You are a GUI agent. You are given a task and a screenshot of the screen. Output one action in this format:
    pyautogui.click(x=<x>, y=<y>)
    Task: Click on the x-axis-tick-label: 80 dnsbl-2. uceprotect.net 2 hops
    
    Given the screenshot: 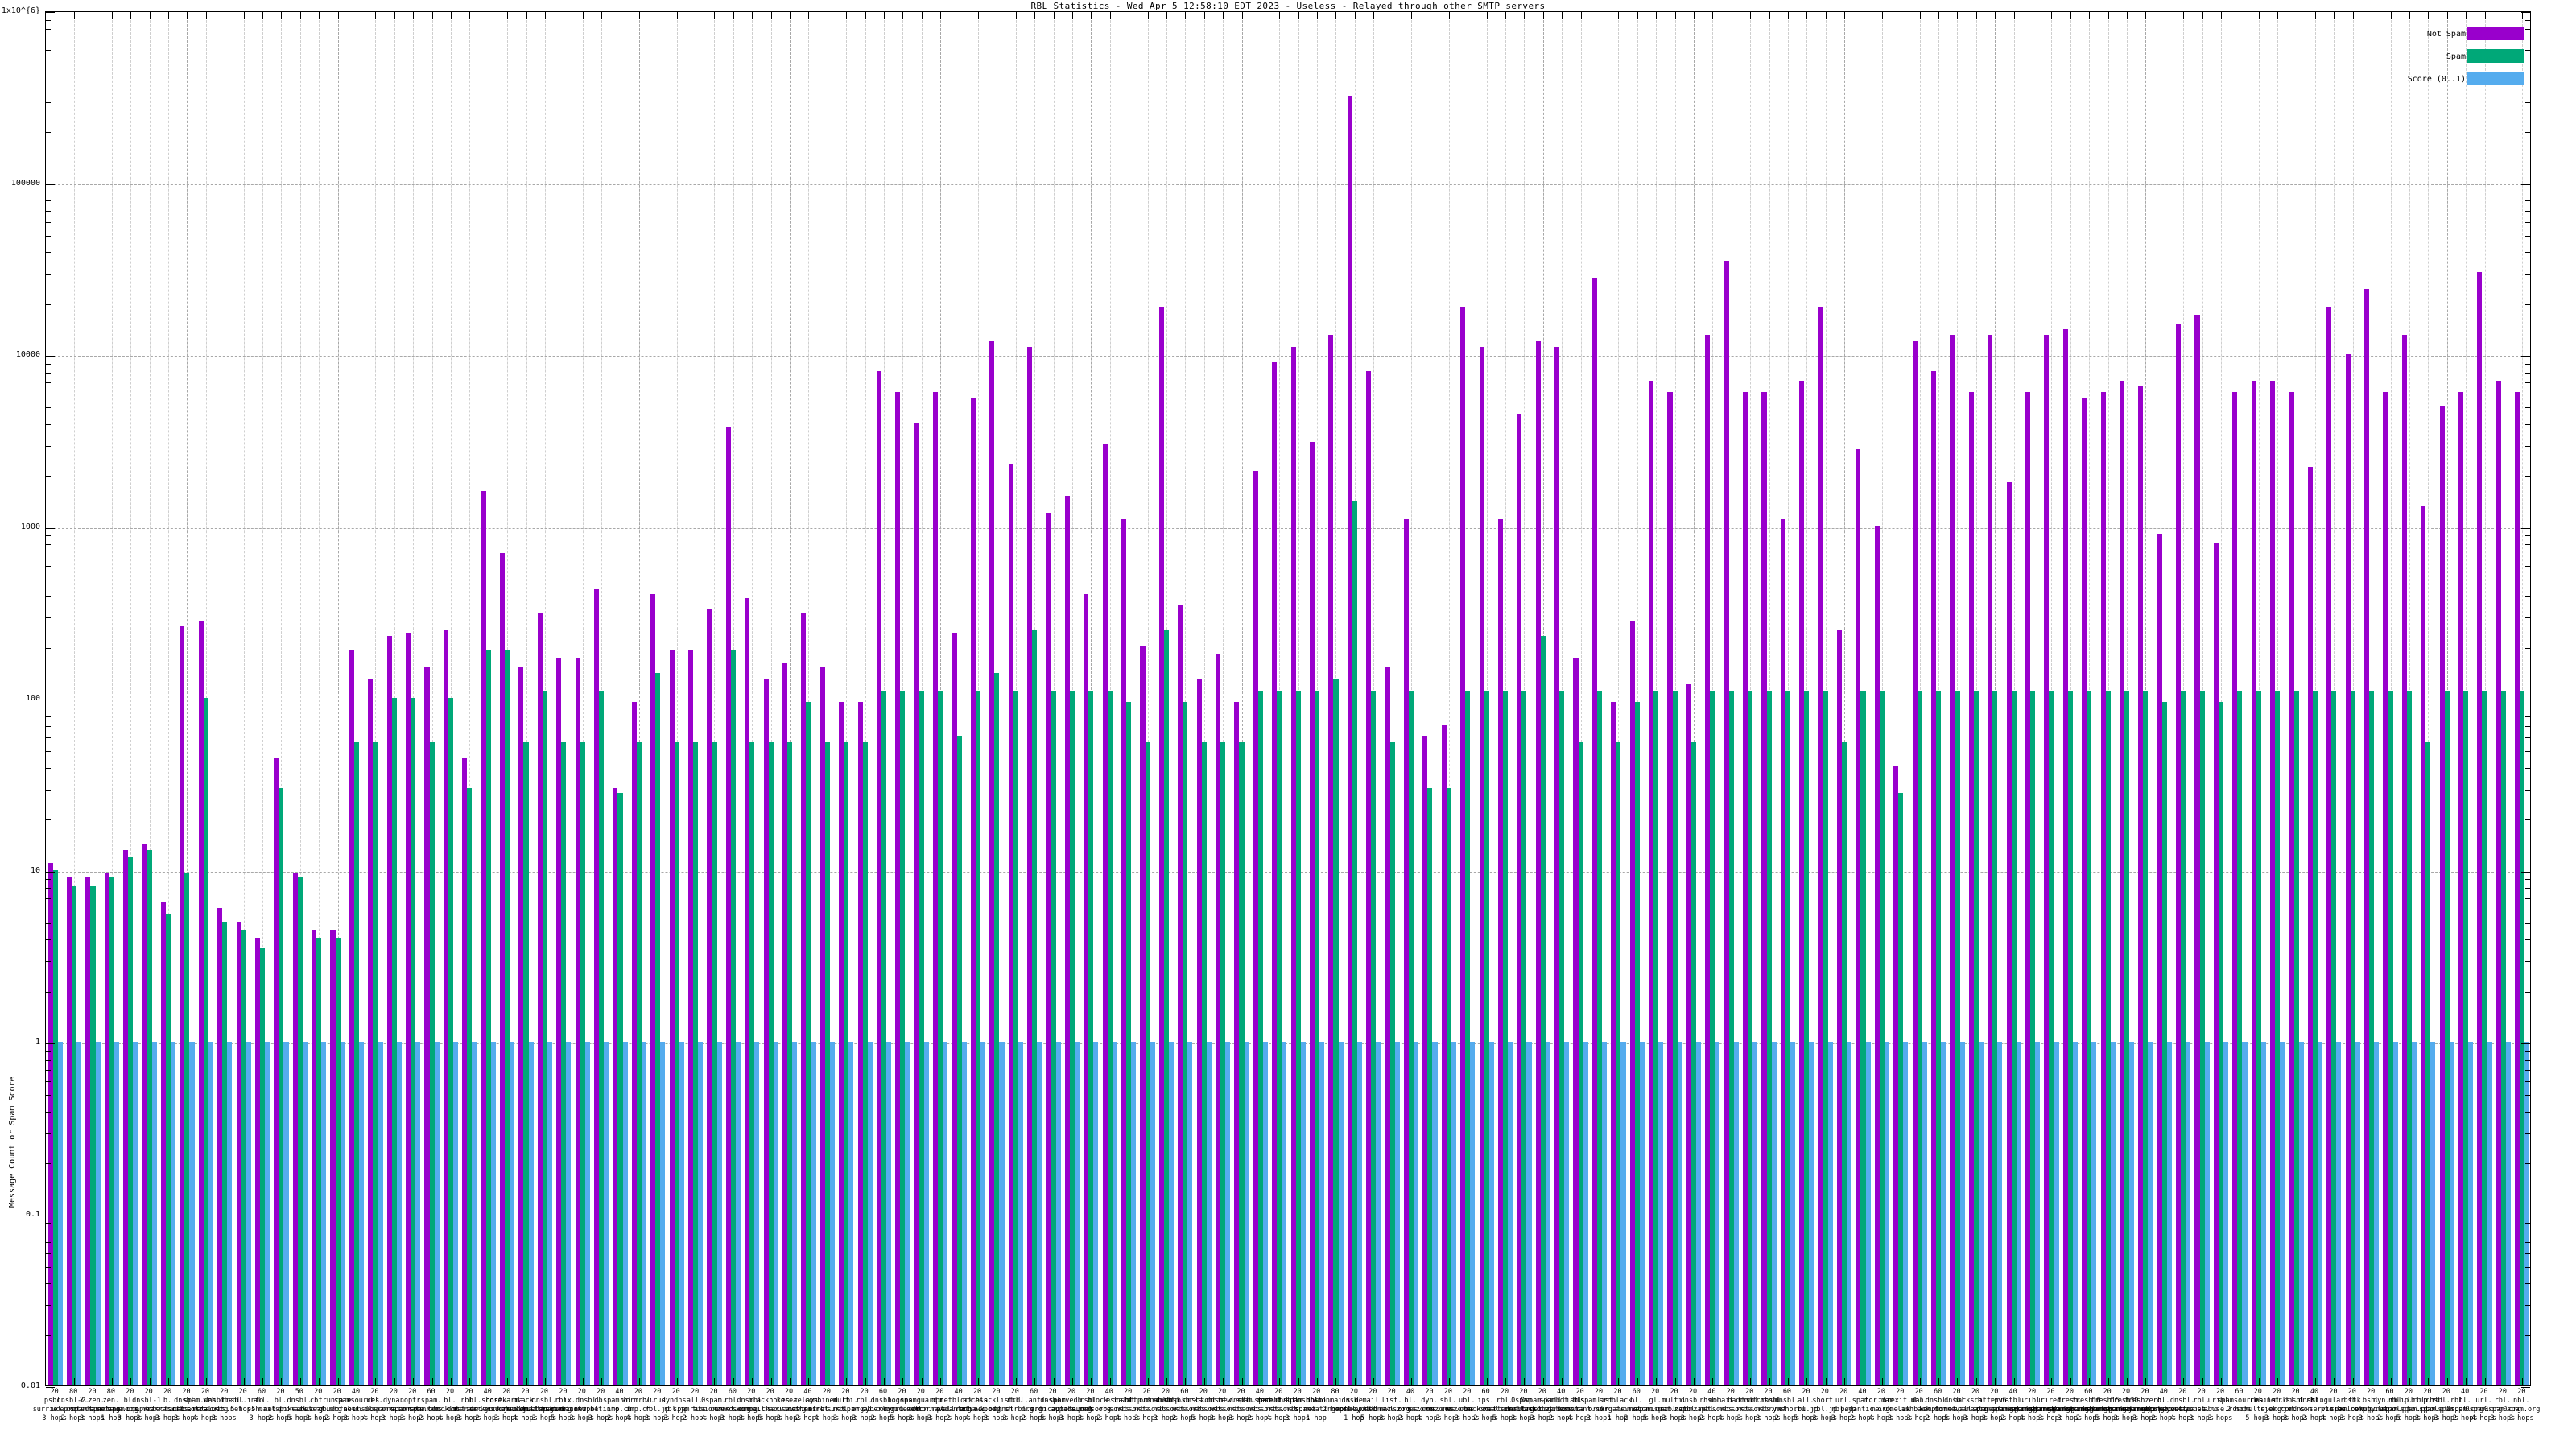 What is the action you would take?
    pyautogui.click(x=80, y=1405)
    